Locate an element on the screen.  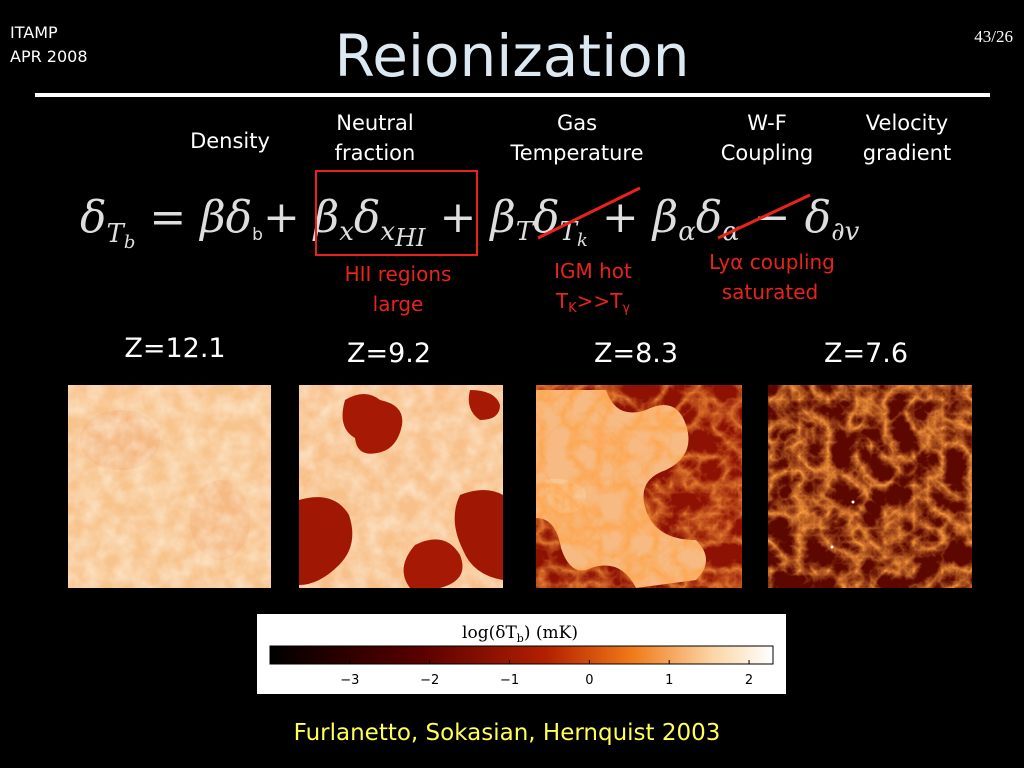
colorbar-label: log(δTb) (mK) is located at coordinates (520, 634).